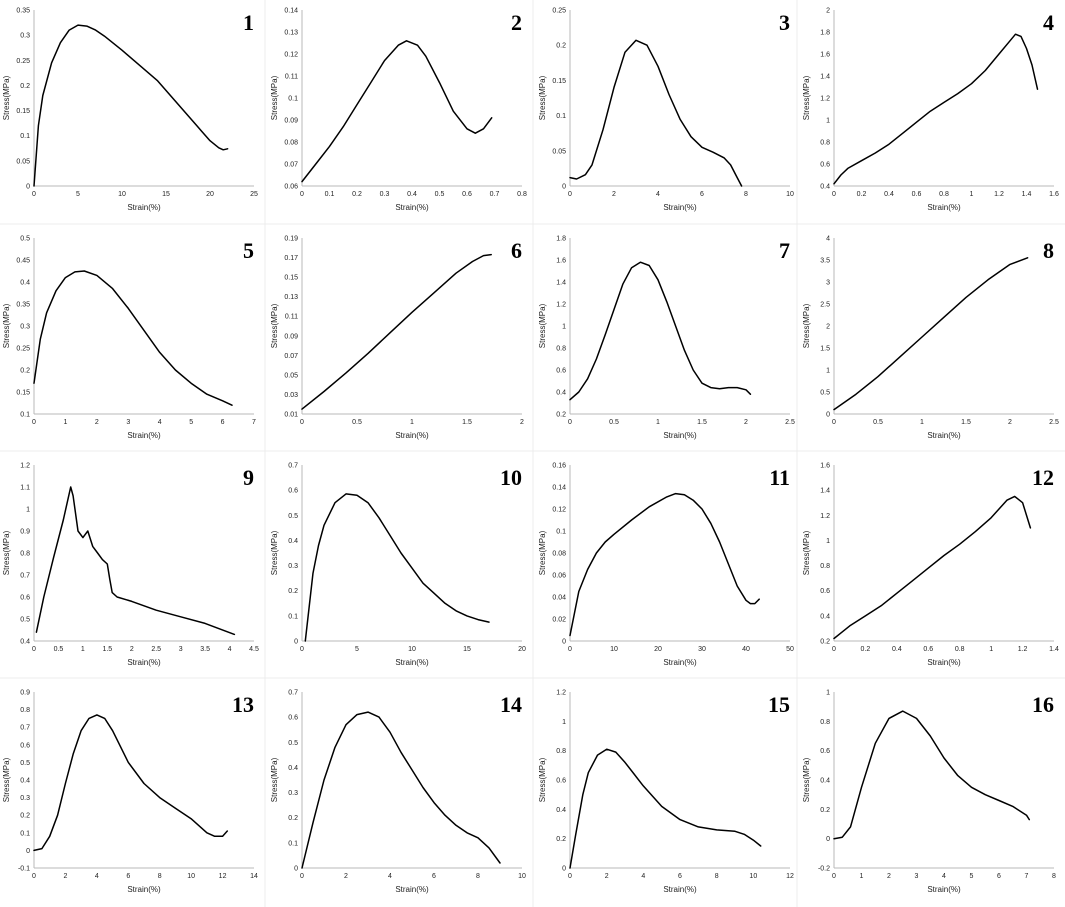  Describe the element at coordinates (291, 11) in the screenshot. I see `y-tick-label: 0.14` at that location.